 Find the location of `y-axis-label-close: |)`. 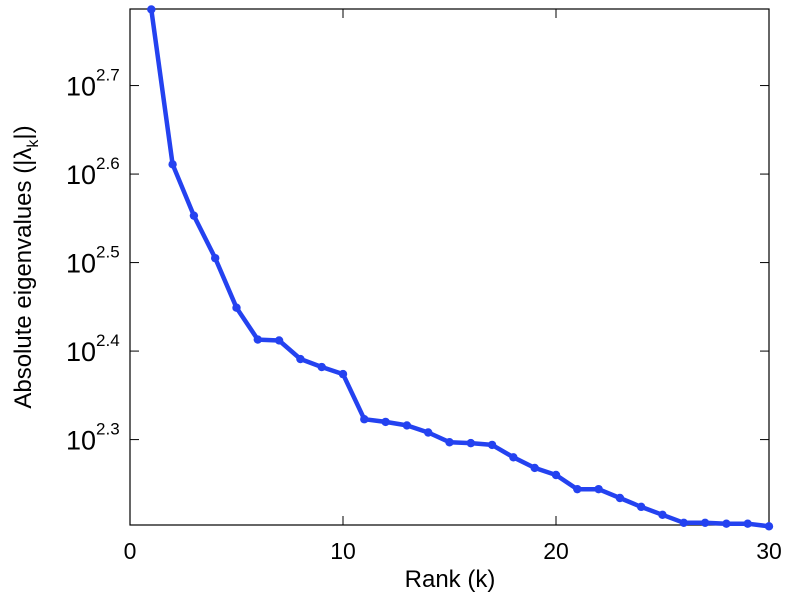

y-axis-label-close: |) is located at coordinates (23, 132).